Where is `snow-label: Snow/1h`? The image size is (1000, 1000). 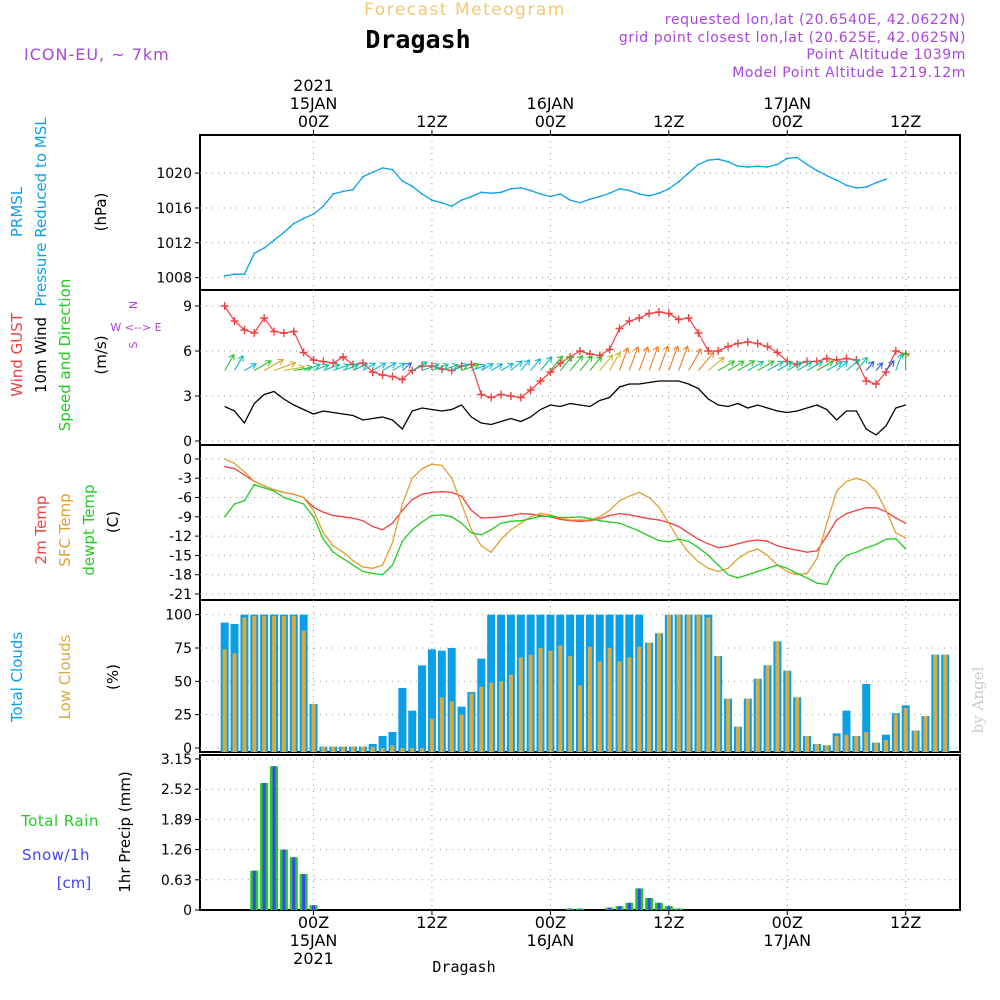
snow-label: Snow/1h is located at coordinates (56, 855).